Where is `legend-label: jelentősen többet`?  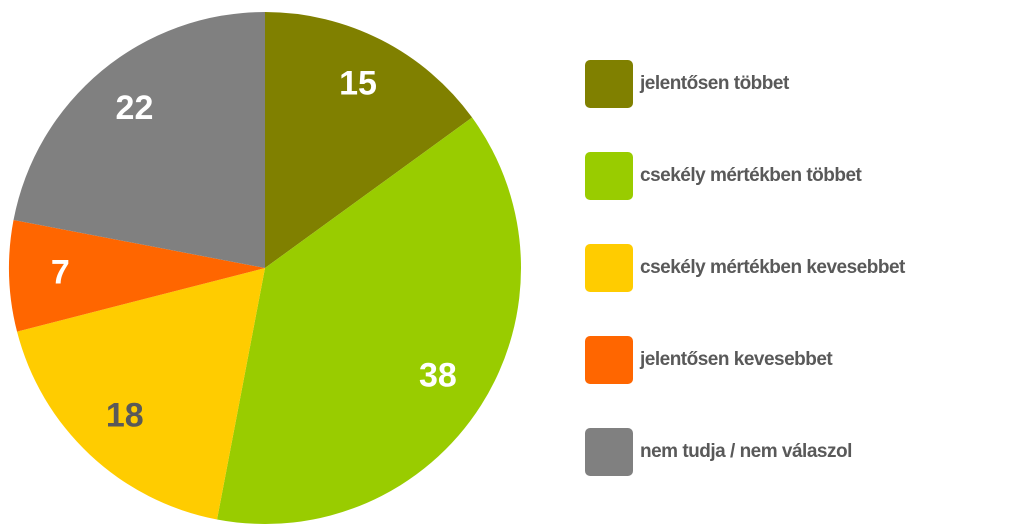
legend-label: jelentősen többet is located at coordinates (714, 83).